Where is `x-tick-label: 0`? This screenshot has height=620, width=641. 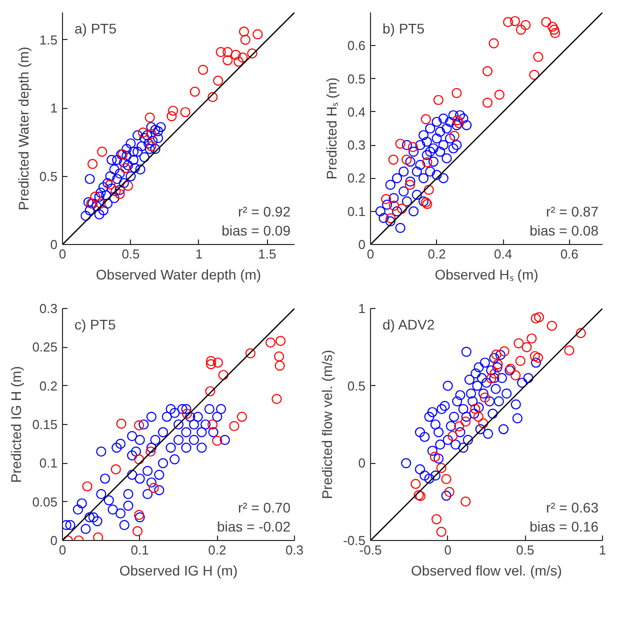 x-tick-label: 0 is located at coordinates (448, 550).